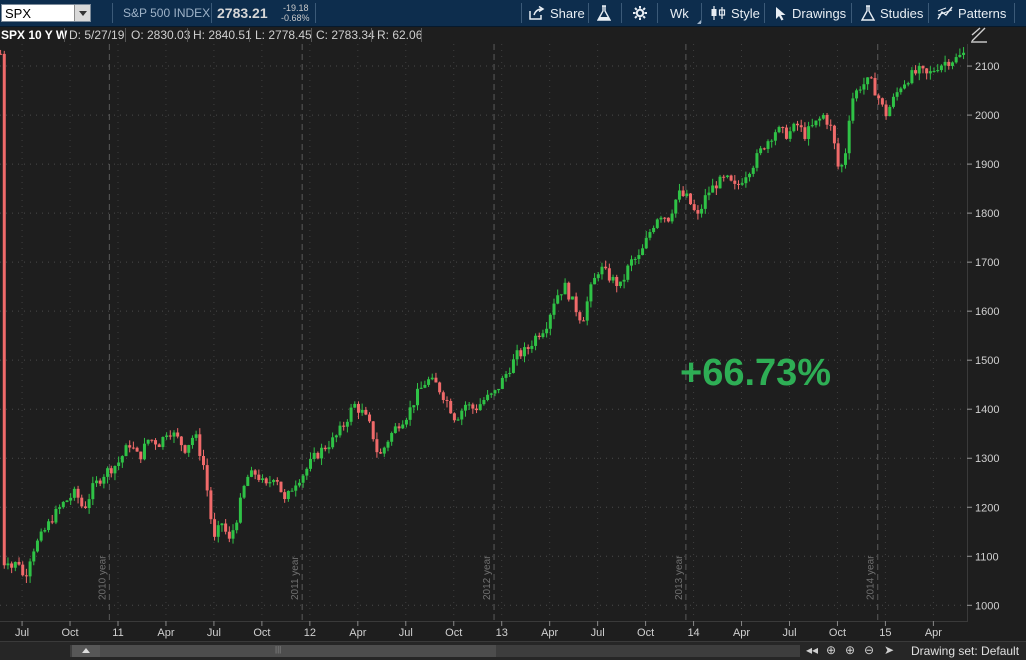 This screenshot has width=1026, height=660. What do you see at coordinates (39, 13) in the screenshot?
I see `symbol-input` at bounding box center [39, 13].